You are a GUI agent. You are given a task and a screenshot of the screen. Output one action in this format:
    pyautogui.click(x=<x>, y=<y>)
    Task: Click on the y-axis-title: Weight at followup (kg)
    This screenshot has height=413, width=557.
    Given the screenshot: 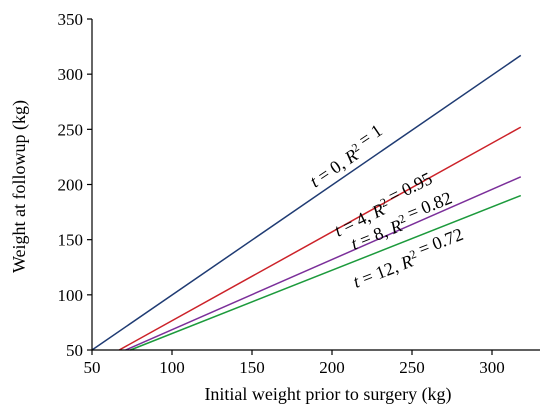 What is the action you would take?
    pyautogui.click(x=19, y=186)
    